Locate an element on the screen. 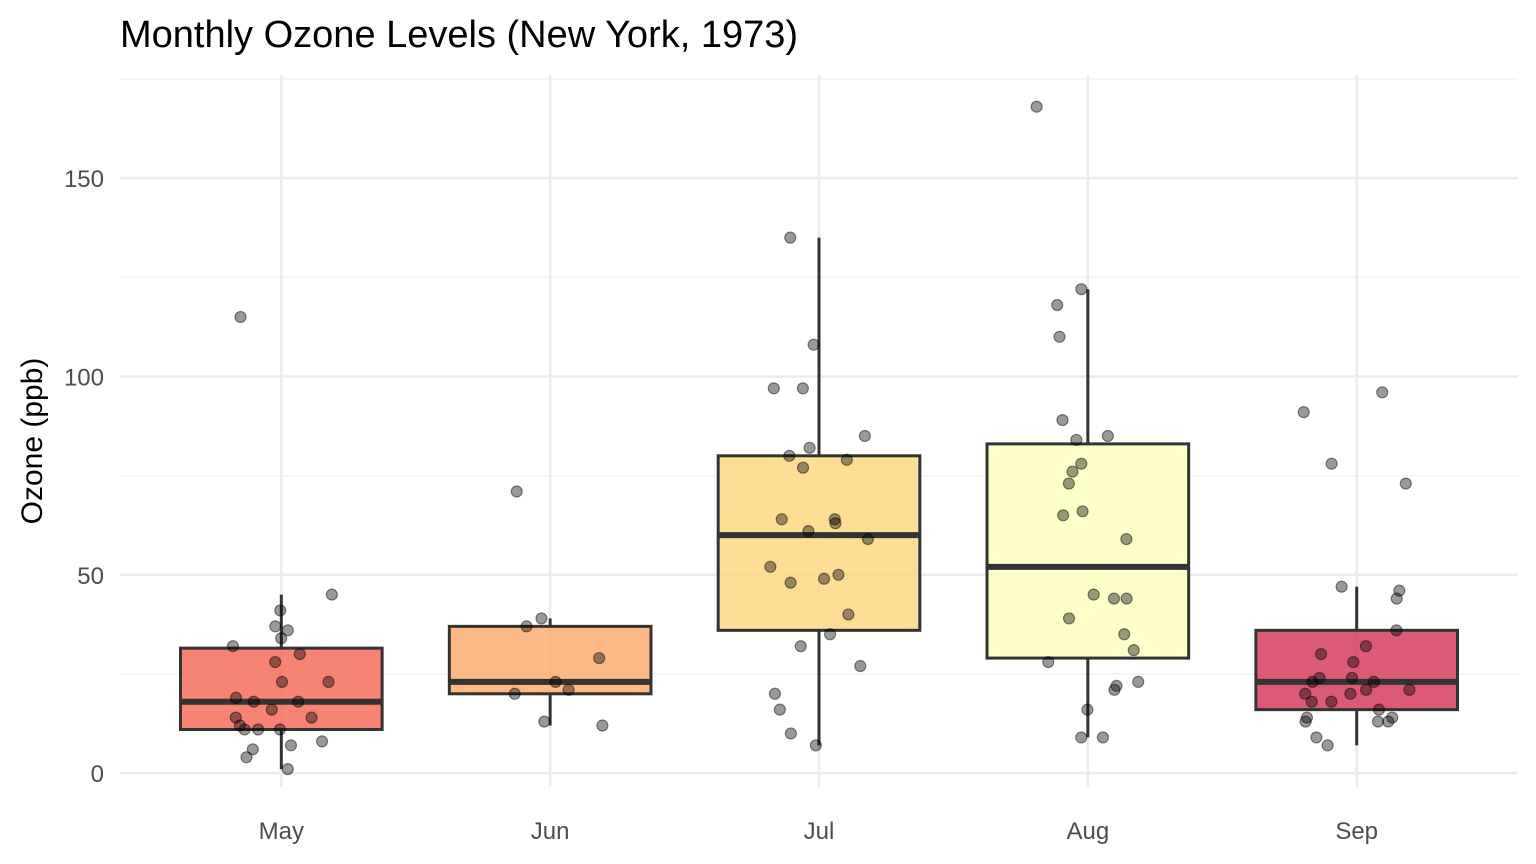 This screenshot has width=1536, height=864. box-sep is located at coordinates (1357, 666).